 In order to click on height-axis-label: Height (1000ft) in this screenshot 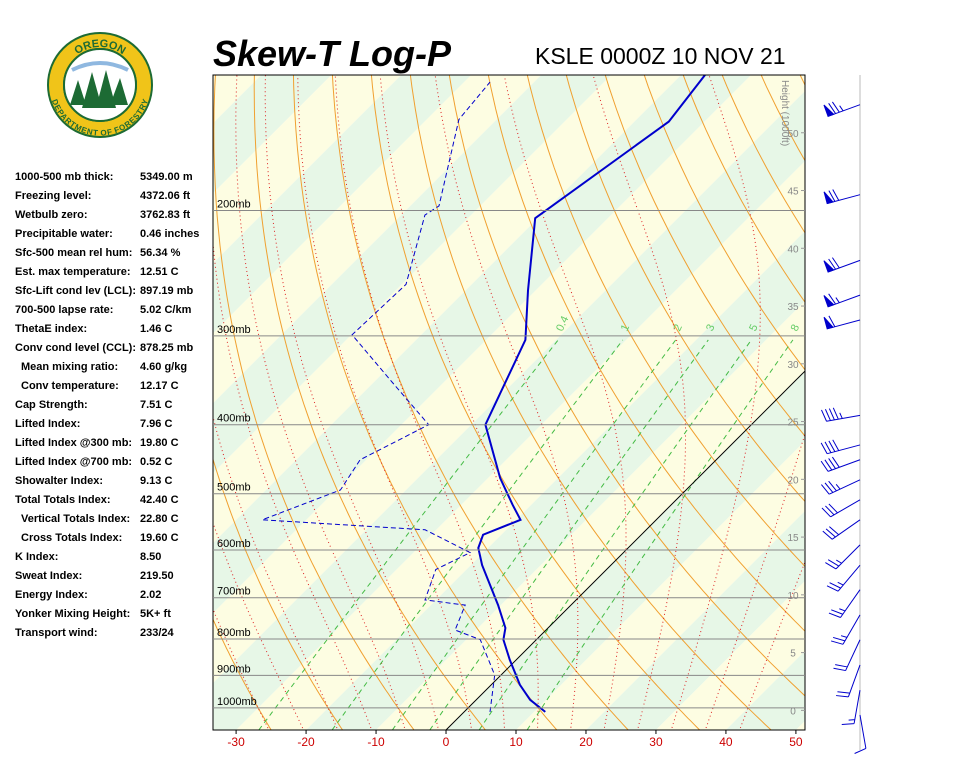, I will do `click(784, 113)`.